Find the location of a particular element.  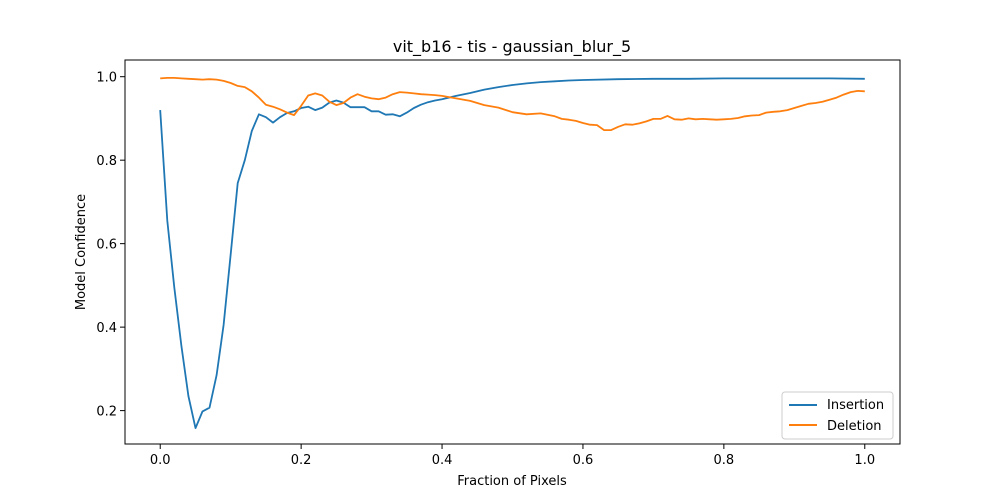

legend-label-insertion: Insertion is located at coordinates (855, 405).